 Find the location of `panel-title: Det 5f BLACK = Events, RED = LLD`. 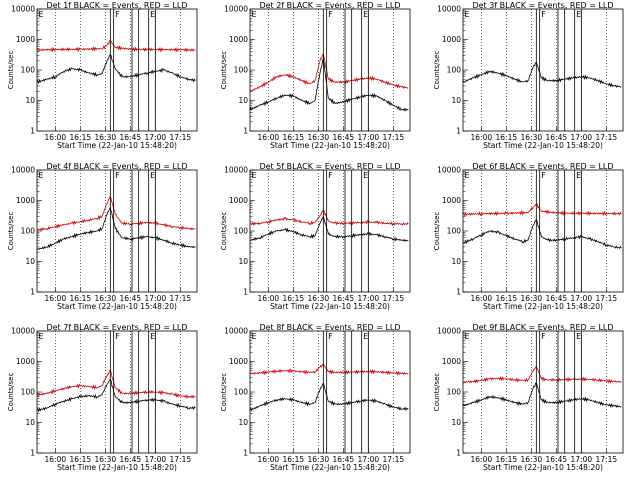

panel-title: Det 5f BLACK = Events, RED = LLD is located at coordinates (329, 166).